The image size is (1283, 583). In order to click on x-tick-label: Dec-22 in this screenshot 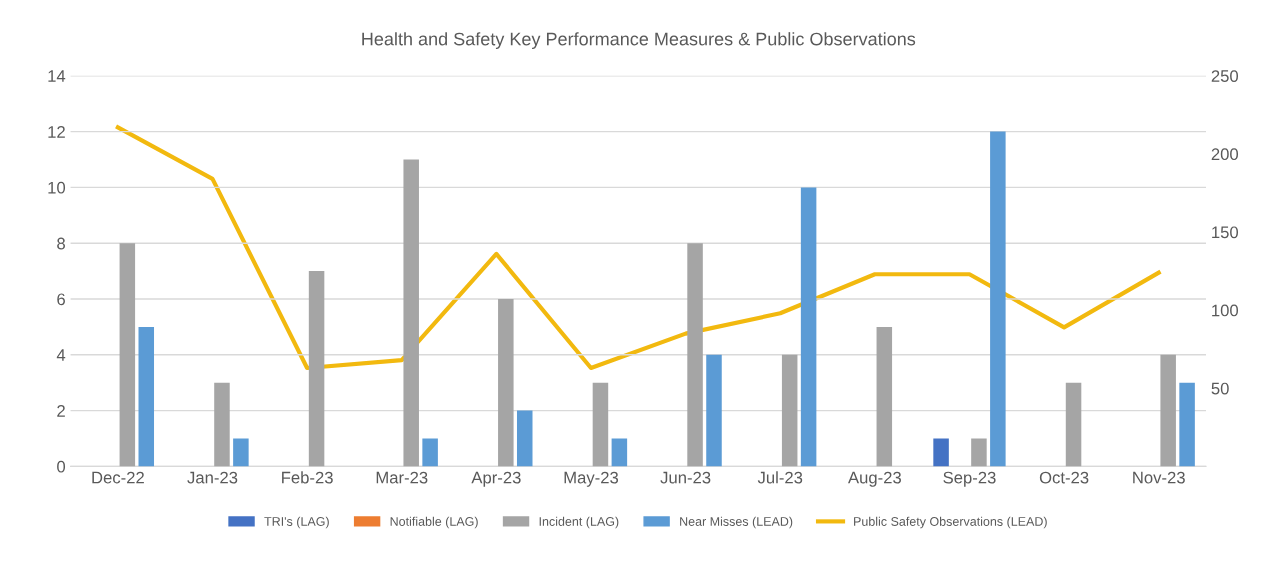, I will do `click(118, 477)`.